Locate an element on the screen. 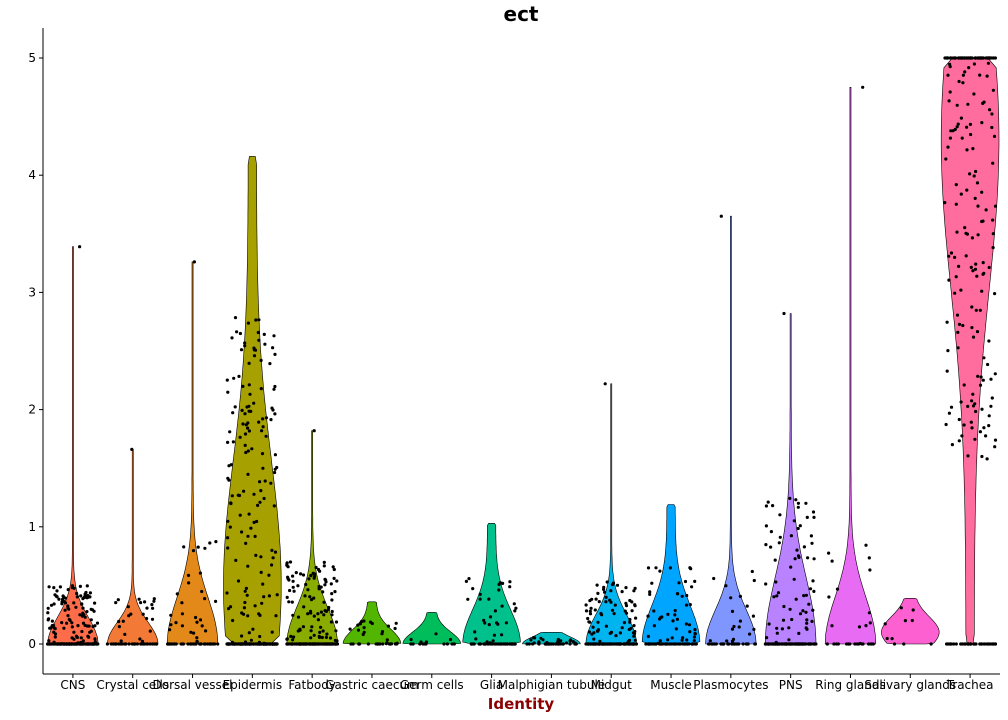 Image resolution: width=1008 pixels, height=720 pixels. y-tick-label: 1 is located at coordinates (32, 527).